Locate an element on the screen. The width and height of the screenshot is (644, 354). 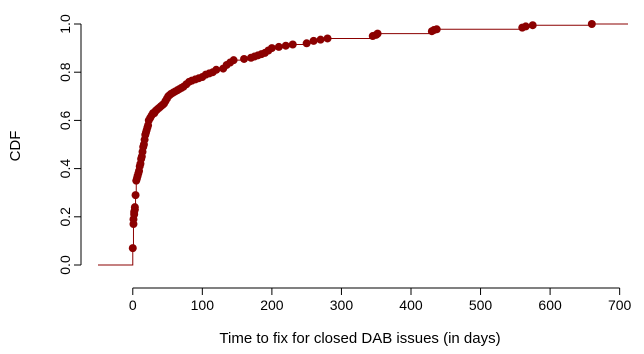
x-tick-label: 600 is located at coordinates (550, 305).